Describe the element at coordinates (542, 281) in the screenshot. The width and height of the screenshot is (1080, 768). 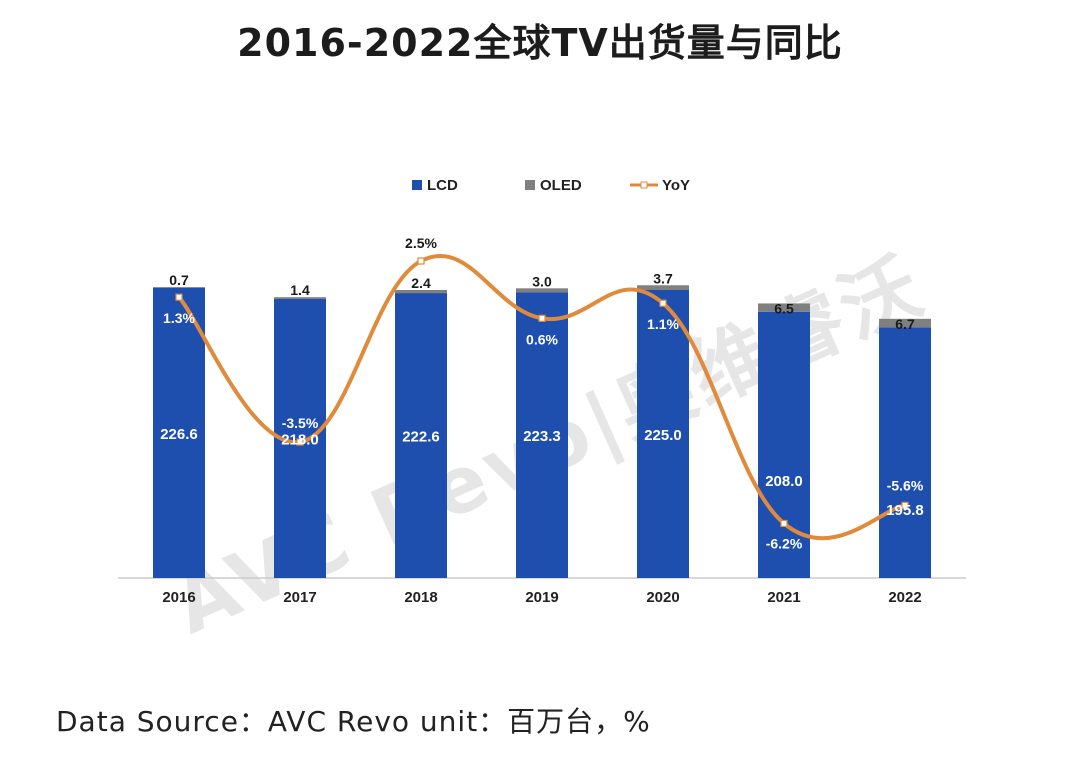
I see `oled-value-label: 3.0` at that location.